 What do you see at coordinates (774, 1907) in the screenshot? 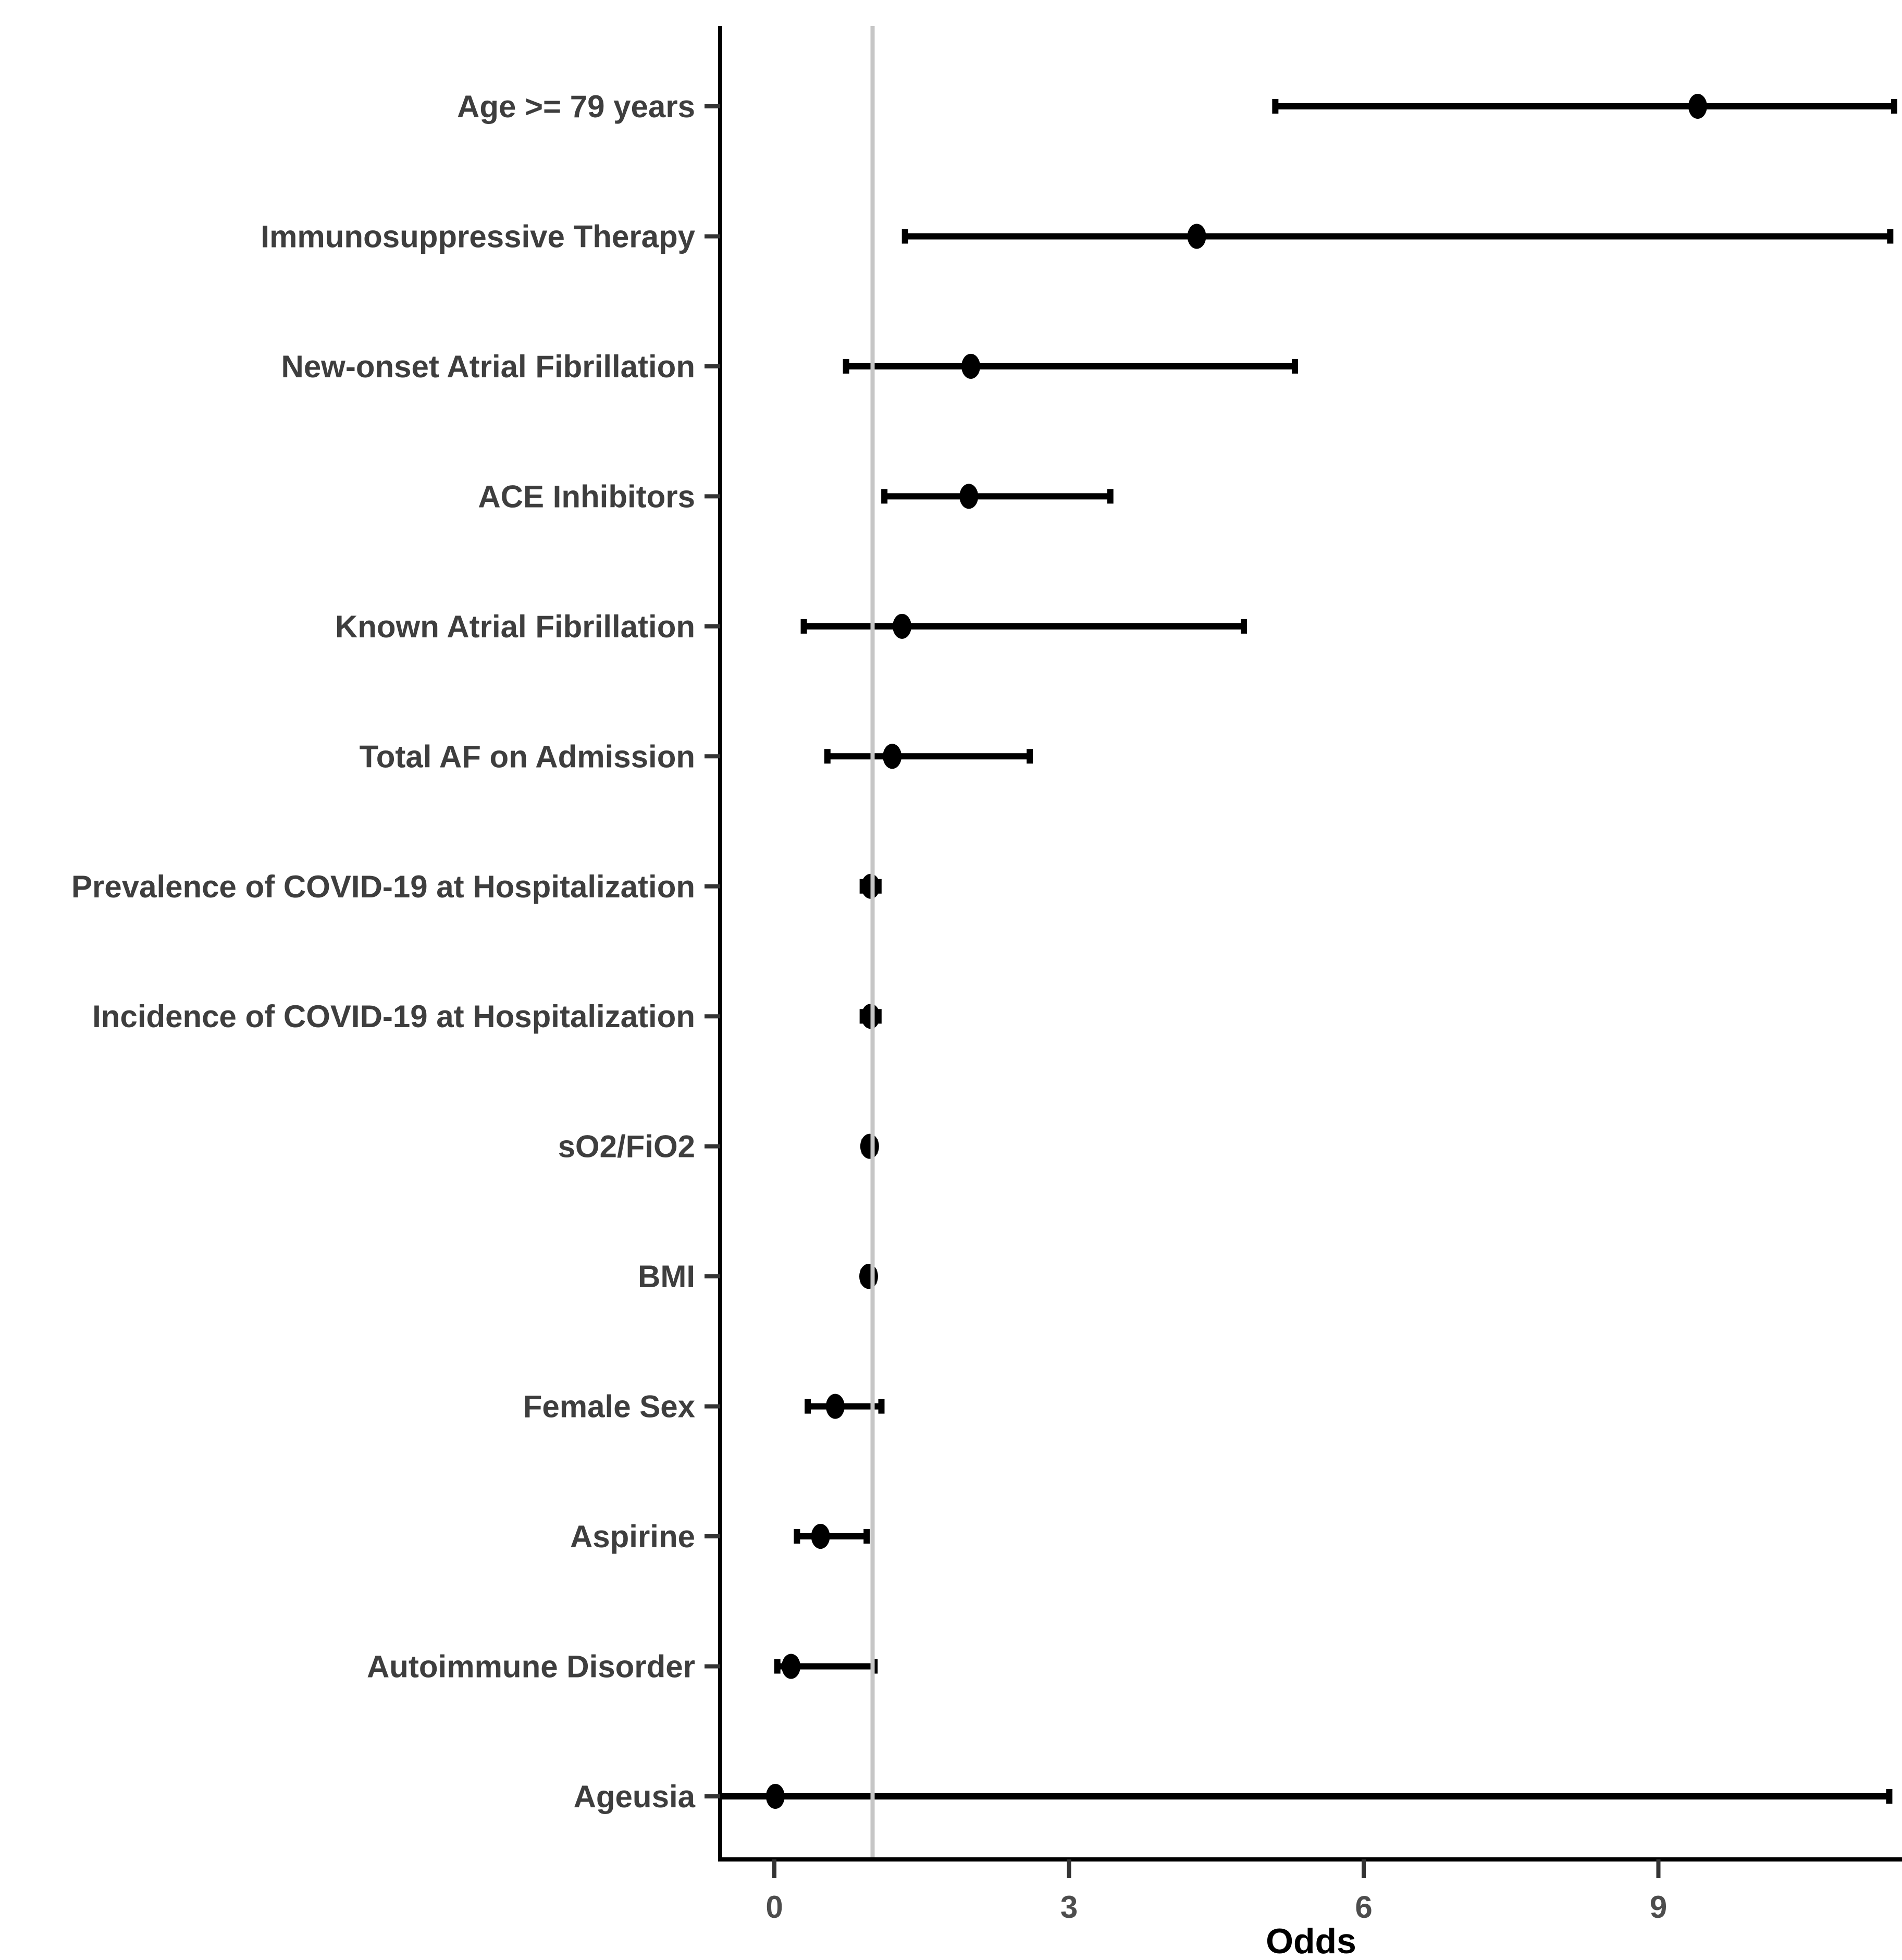
I see `x-tick-label: 0` at bounding box center [774, 1907].